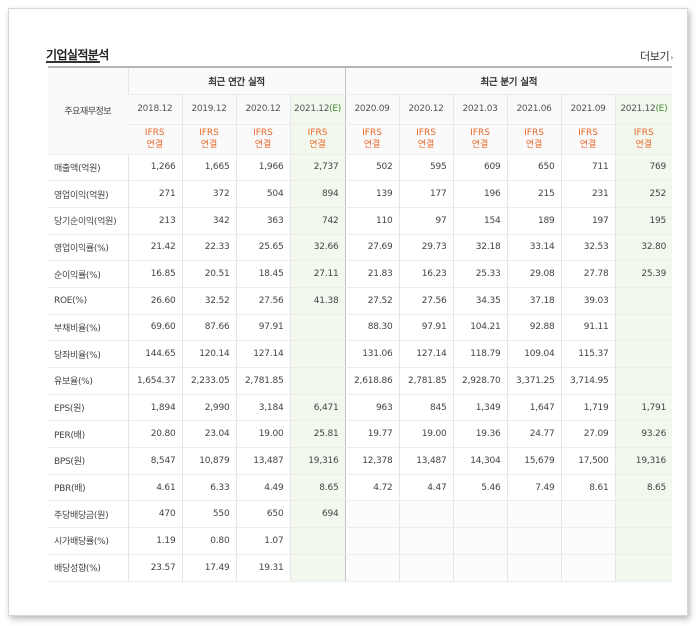 This screenshot has height=626, width=700. Describe the element at coordinates (480, 327) in the screenshot. I see `quarter-value-cell: 104.21` at that location.